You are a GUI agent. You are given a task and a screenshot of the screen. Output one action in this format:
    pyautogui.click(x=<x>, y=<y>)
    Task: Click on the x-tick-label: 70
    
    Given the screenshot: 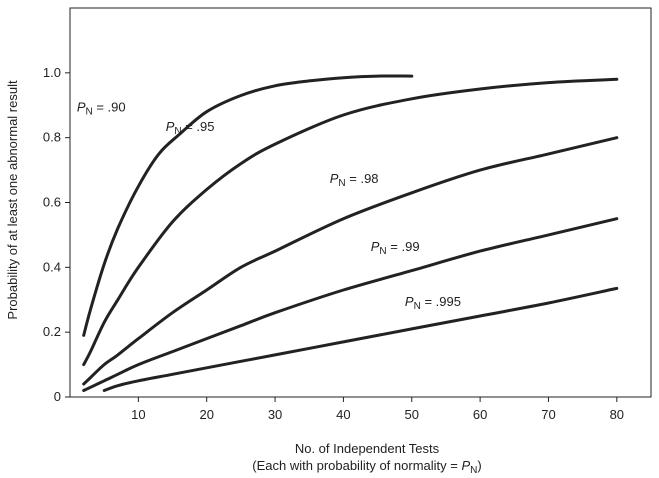 What is the action you would take?
    pyautogui.click(x=548, y=414)
    